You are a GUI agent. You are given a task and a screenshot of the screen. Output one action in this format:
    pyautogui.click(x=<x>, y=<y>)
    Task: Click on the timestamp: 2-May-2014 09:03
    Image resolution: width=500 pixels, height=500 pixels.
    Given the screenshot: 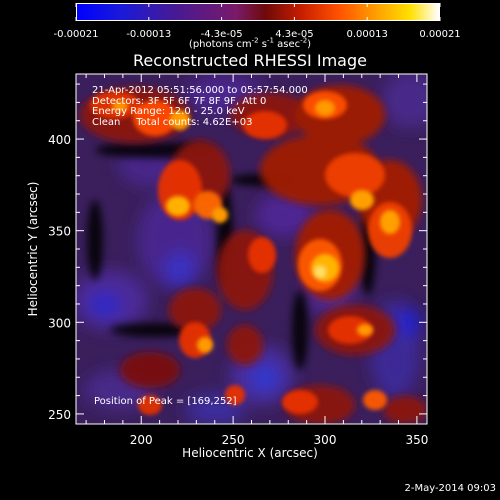 What is the action you would take?
    pyautogui.click(x=450, y=488)
    